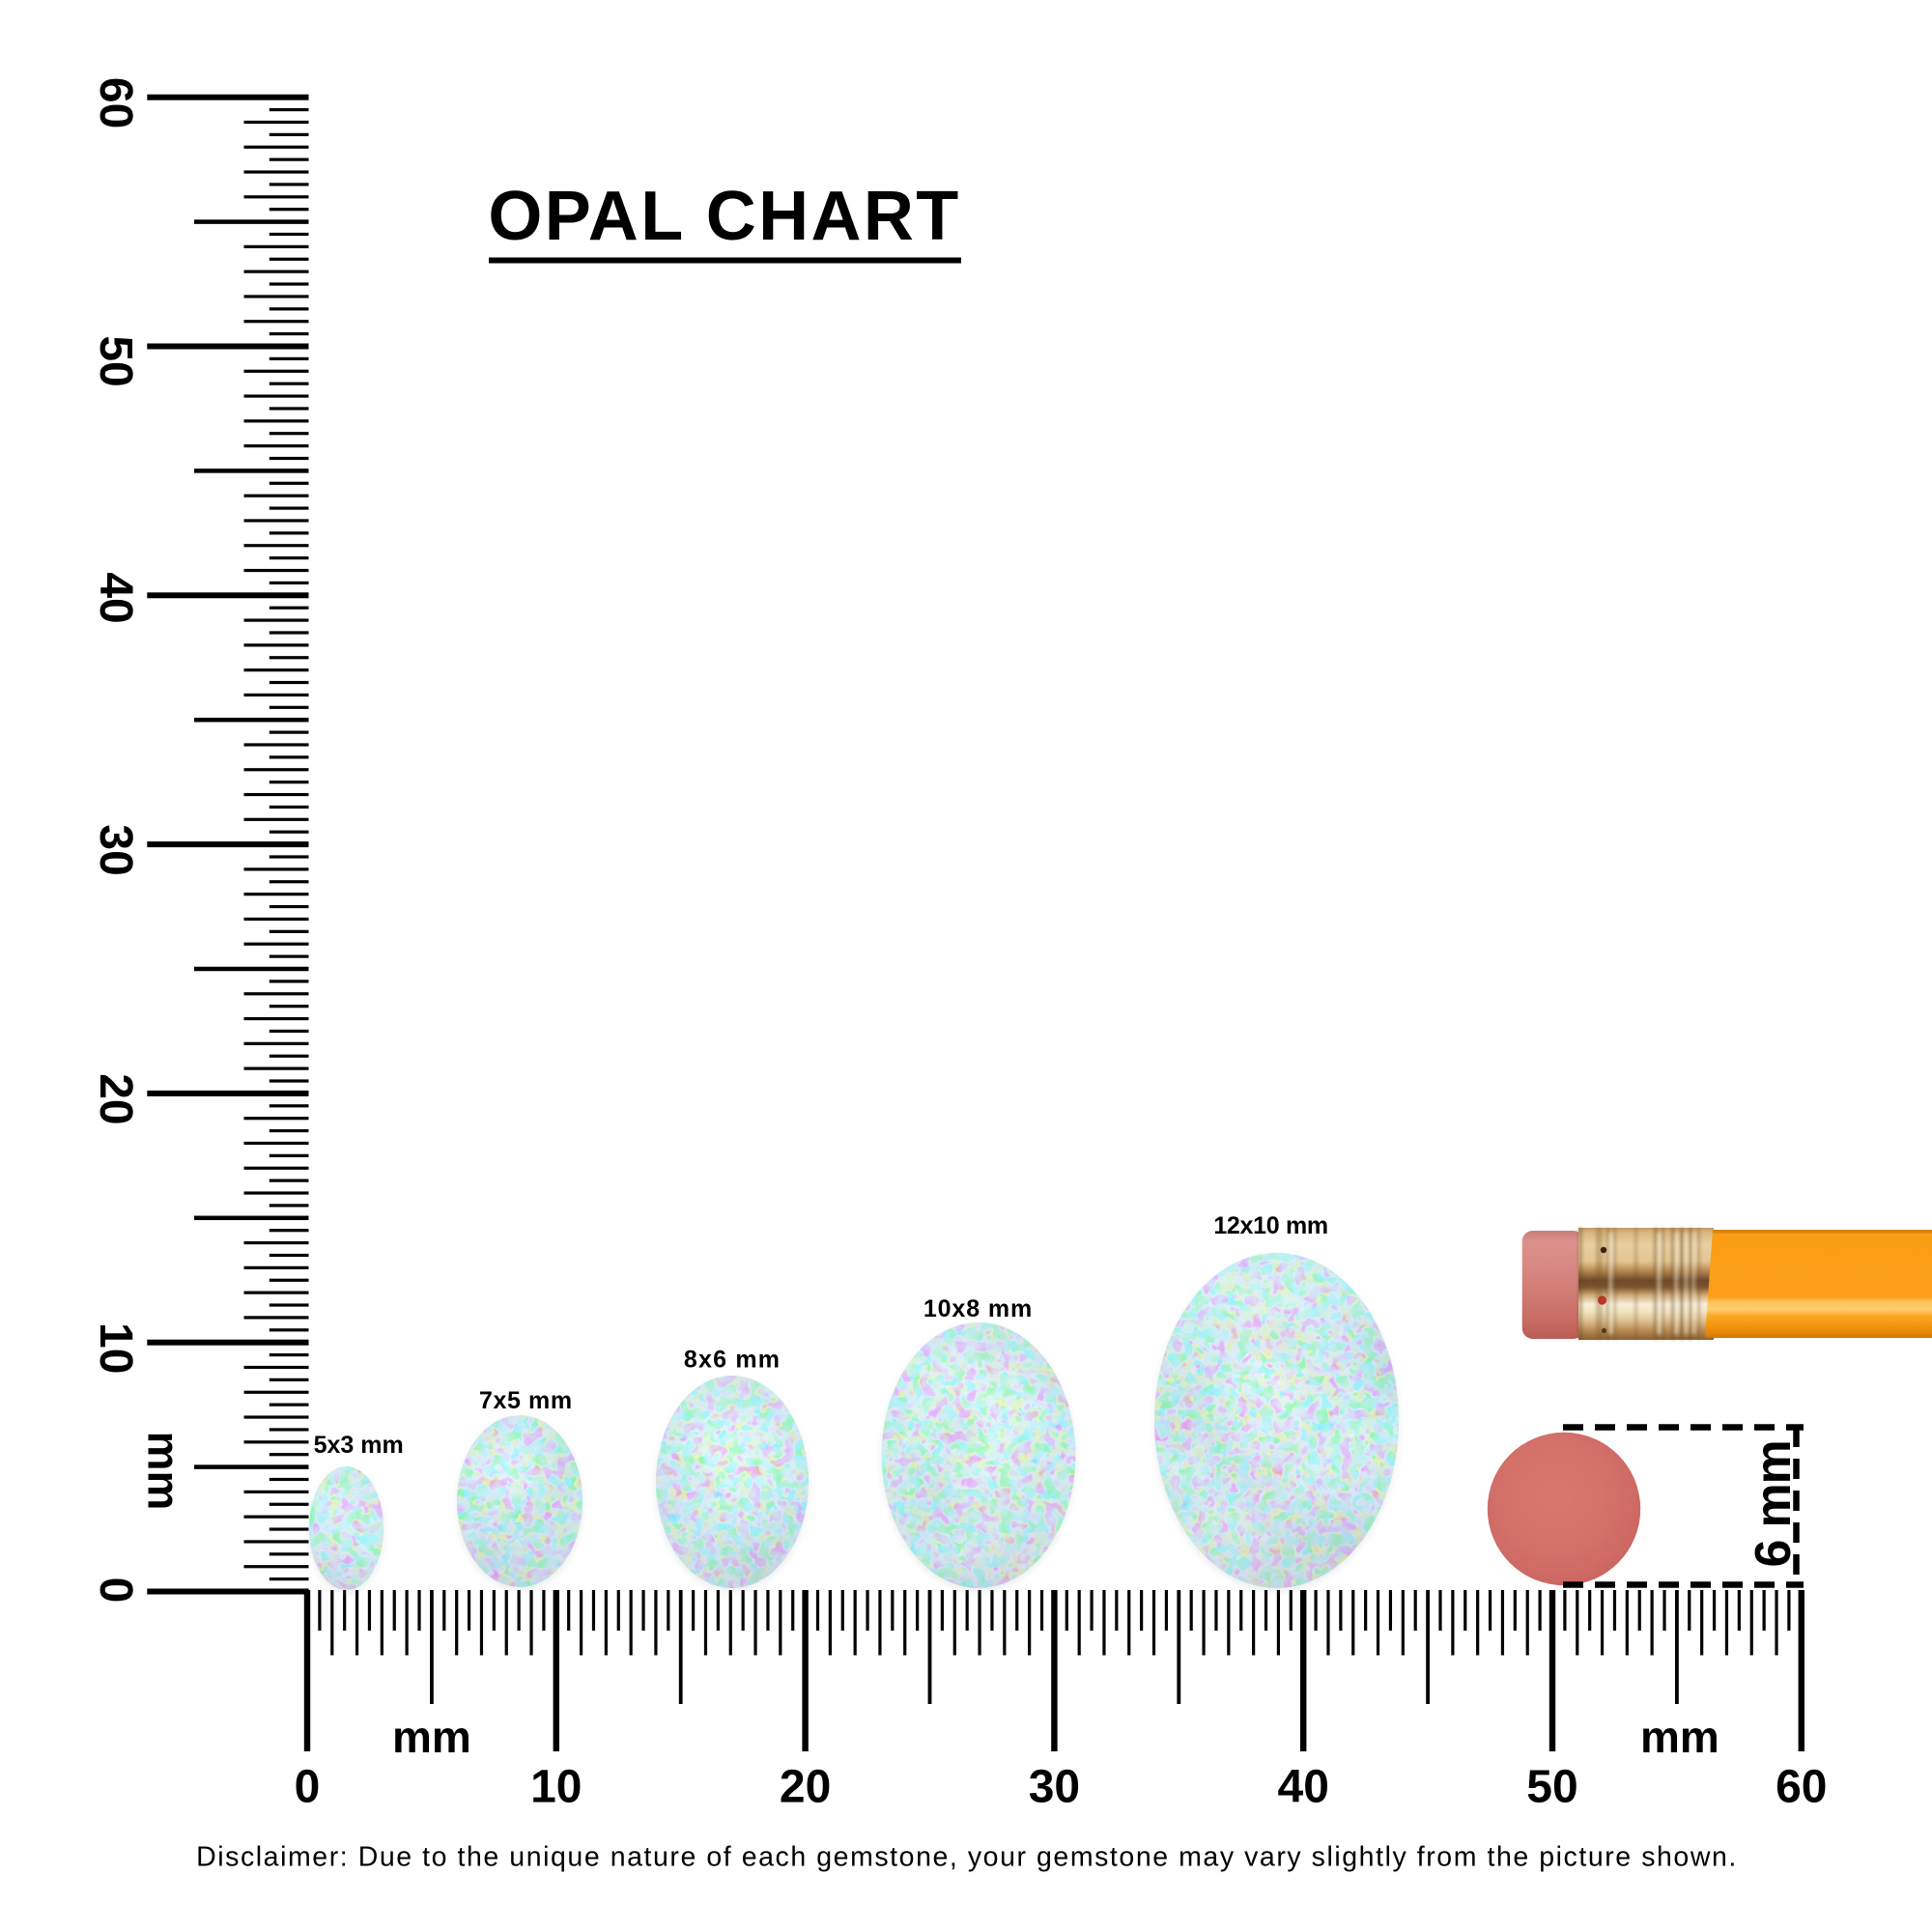  Describe the element at coordinates (1774, 1503) in the screenshot. I see `svg-text: 6 mm` at that location.